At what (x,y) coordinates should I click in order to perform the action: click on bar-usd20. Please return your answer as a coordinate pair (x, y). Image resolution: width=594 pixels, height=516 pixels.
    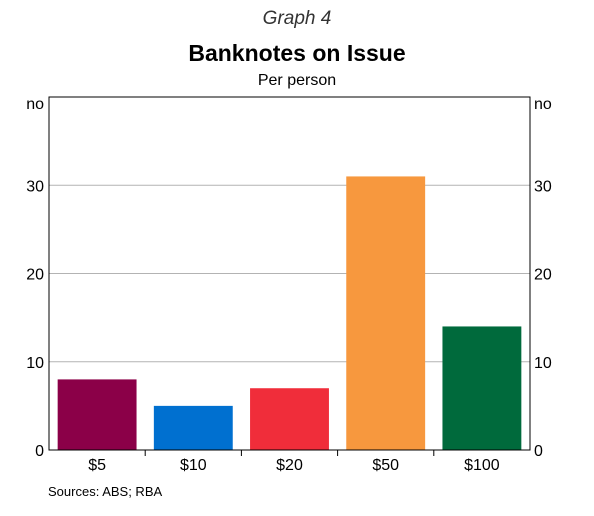
    Looking at the image, I should click on (289, 419).